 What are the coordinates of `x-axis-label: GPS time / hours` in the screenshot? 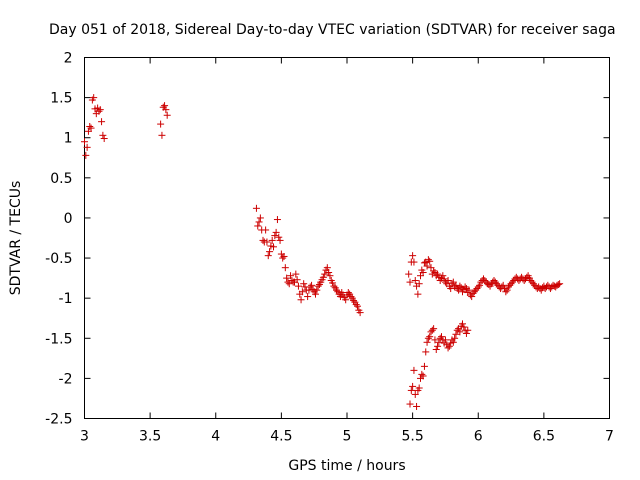 It's located at (346, 466).